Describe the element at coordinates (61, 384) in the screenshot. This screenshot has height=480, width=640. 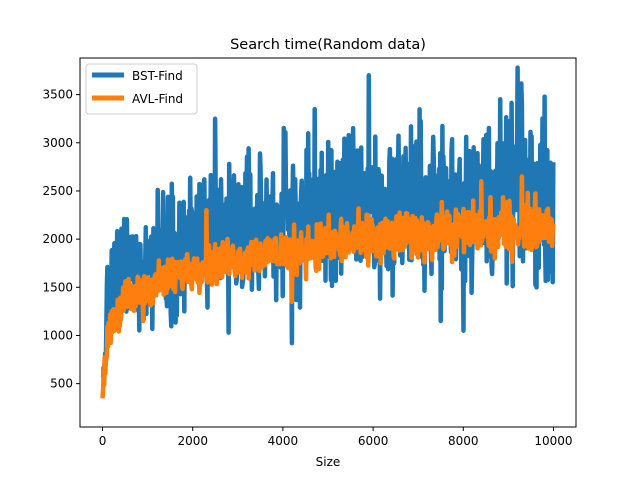
I see `y-tick-label: 500` at that location.